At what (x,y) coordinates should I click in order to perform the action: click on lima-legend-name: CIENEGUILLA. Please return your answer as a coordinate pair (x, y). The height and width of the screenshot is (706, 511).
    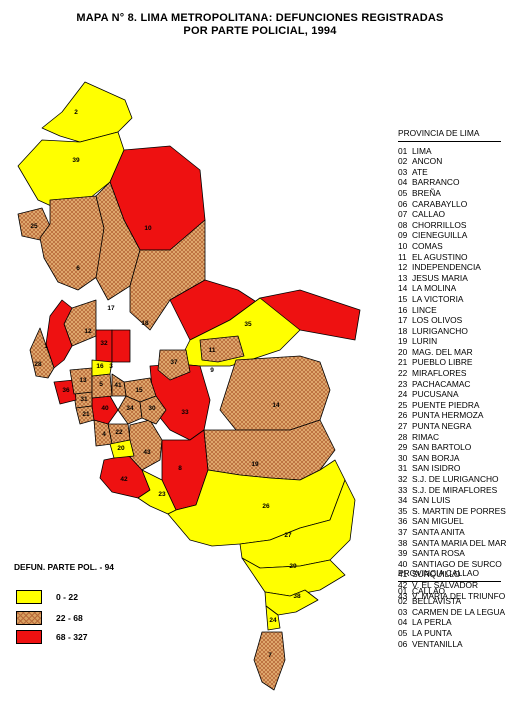
    Looking at the image, I should click on (440, 235).